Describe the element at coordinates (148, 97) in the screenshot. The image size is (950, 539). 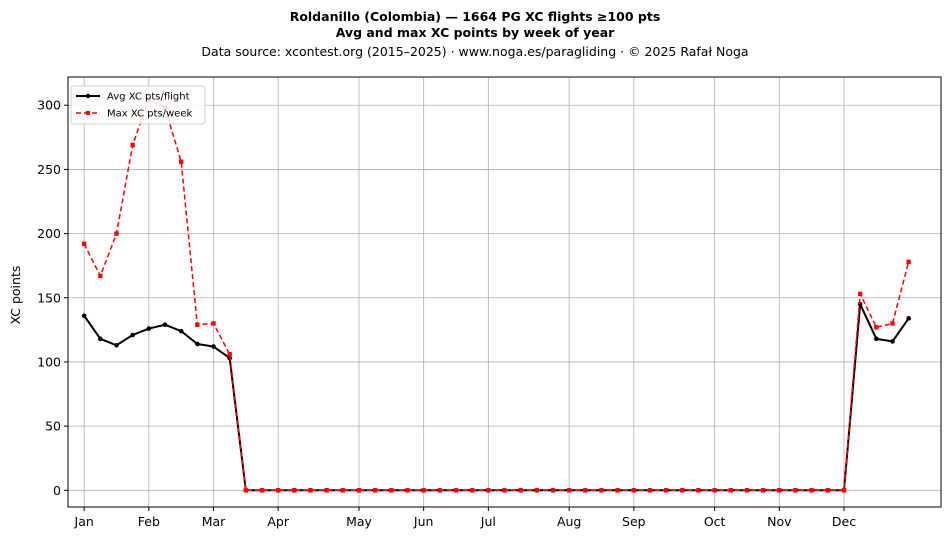
I see `legend-label-avg: Avg XC pts/flight` at that location.